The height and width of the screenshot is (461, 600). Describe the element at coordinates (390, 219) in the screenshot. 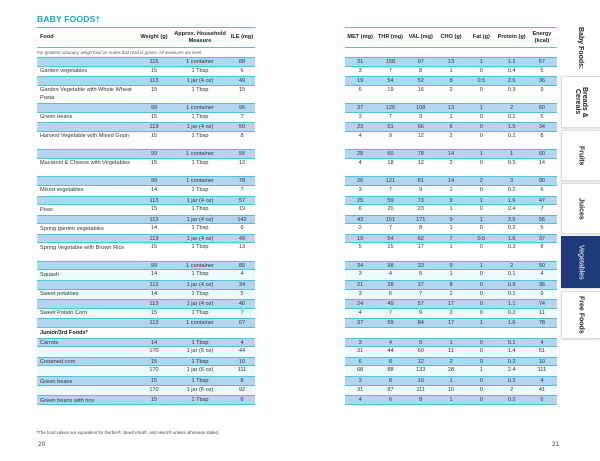

I see `thr-cell: 151` at that location.